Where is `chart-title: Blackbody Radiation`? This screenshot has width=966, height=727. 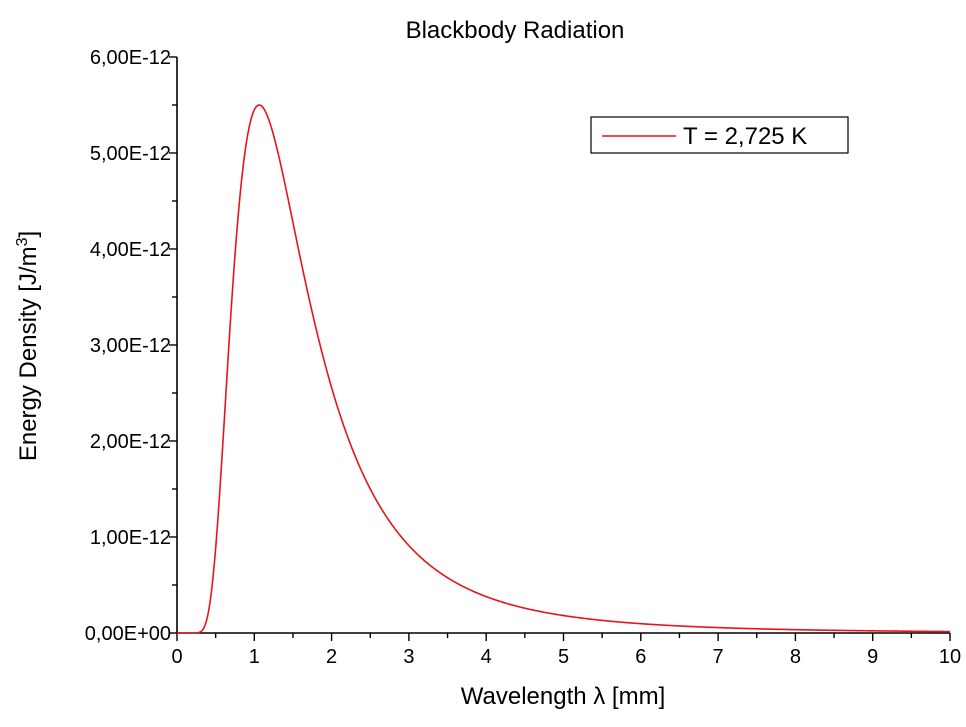 chart-title: Blackbody Radiation is located at coordinates (515, 30).